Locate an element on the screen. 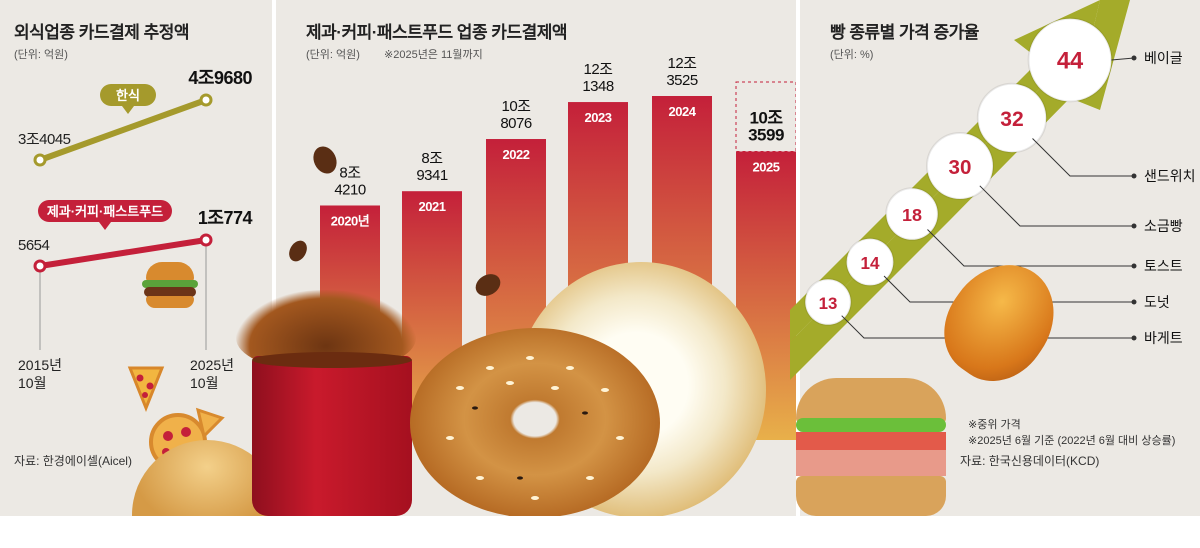 The width and height of the screenshot is (1200, 548). burger-illustration is located at coordinates (170, 286).